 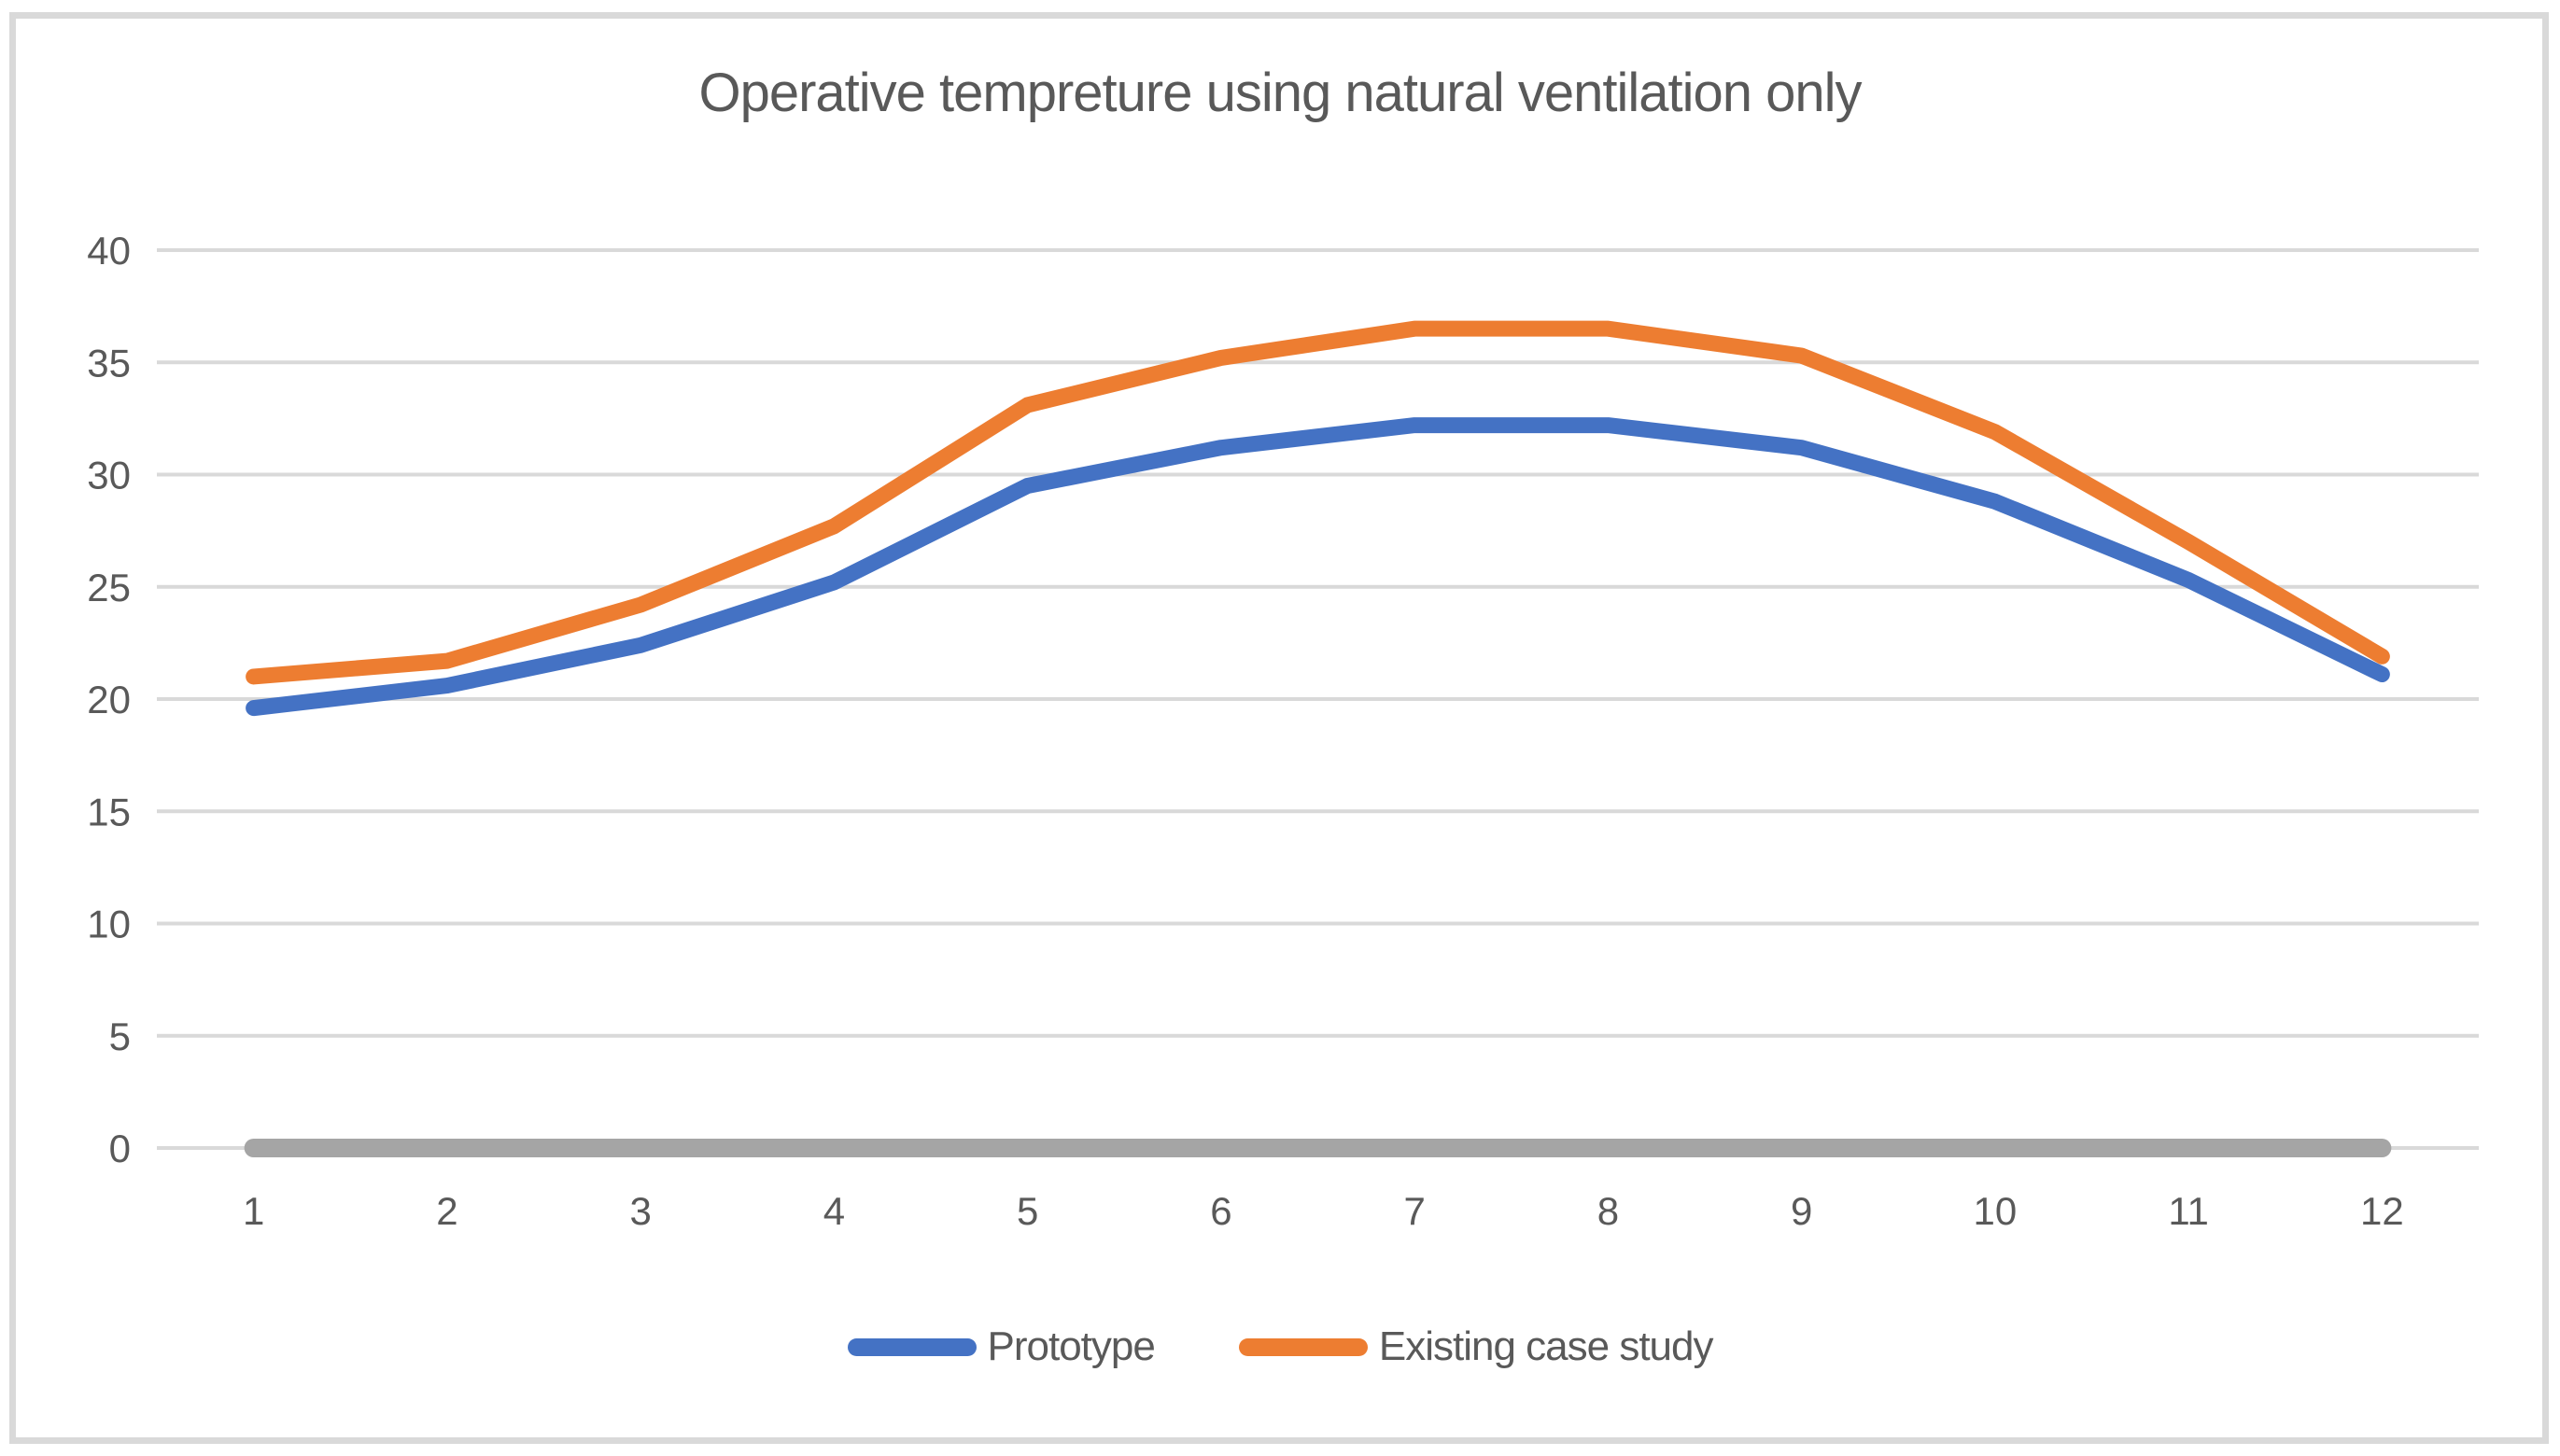 I want to click on x-tick-label-11: 11, so click(x=2188, y=1211).